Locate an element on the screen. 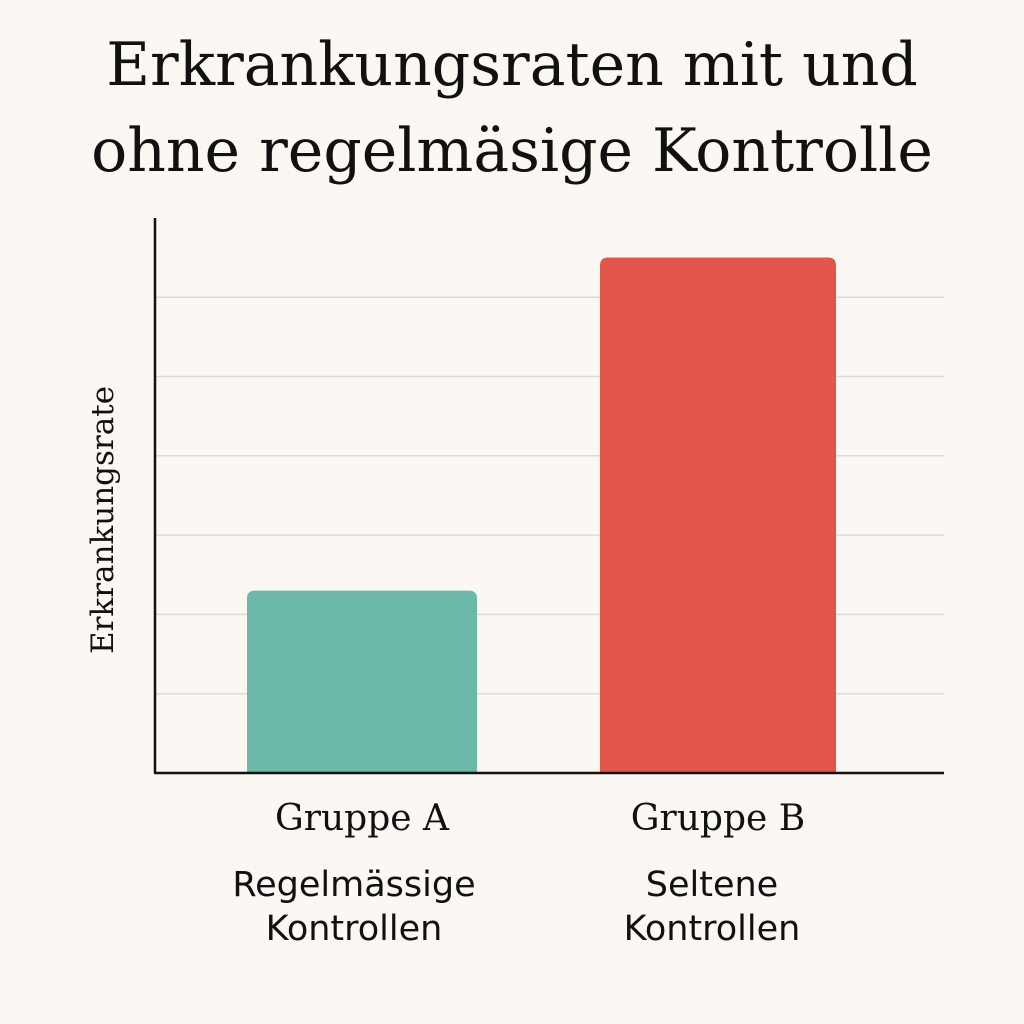 The image size is (1024, 1024). category-labels: Gruppe A Gruppe B is located at coordinates (540, 818).